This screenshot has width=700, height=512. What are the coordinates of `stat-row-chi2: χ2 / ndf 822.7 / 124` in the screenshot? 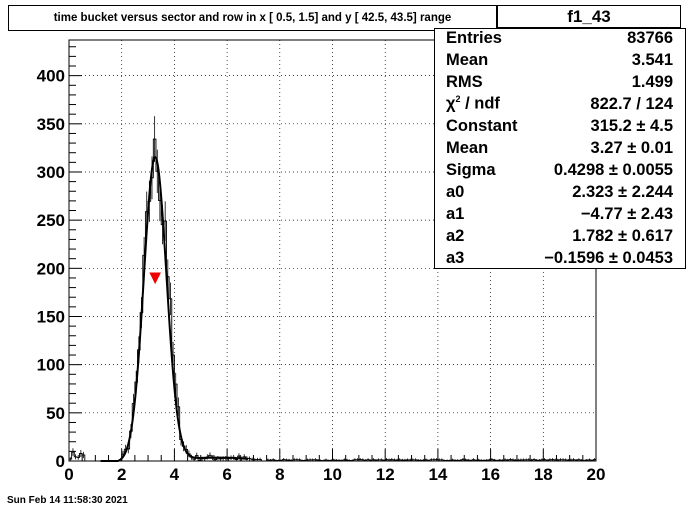 It's located at (559, 104).